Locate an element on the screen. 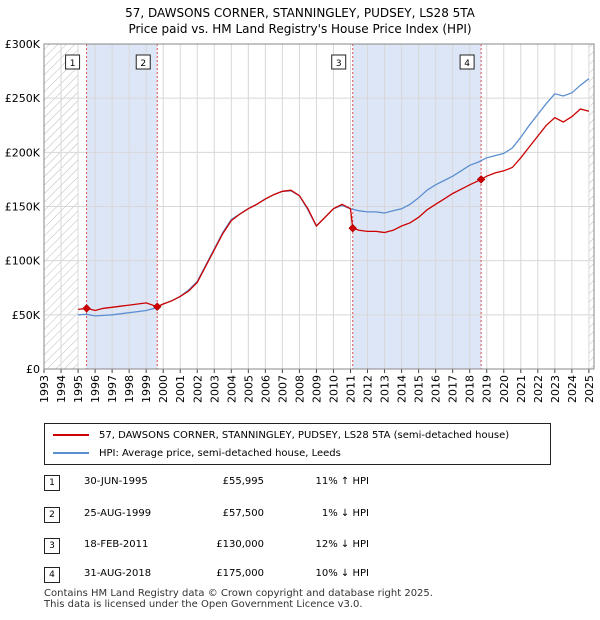  table-row: 1 30-JUN-1995 £55,995 11% ↑ HPI is located at coordinates (214, 484).